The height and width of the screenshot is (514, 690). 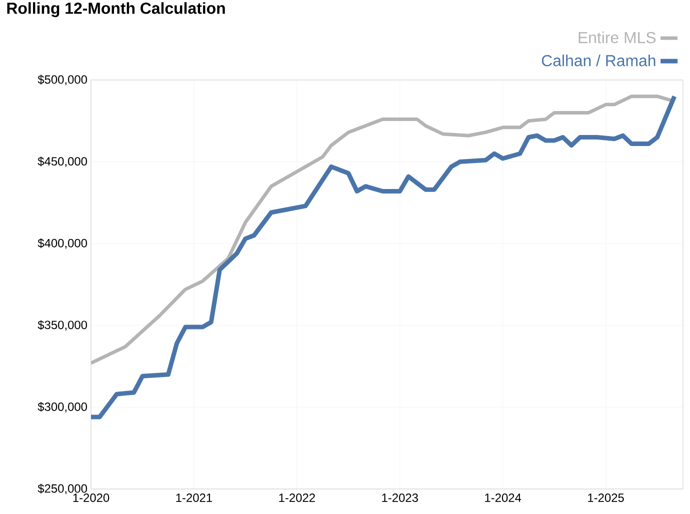 What do you see at coordinates (116, 10) in the screenshot?
I see `chart-title: Rolling 12-Month Calculation` at bounding box center [116, 10].